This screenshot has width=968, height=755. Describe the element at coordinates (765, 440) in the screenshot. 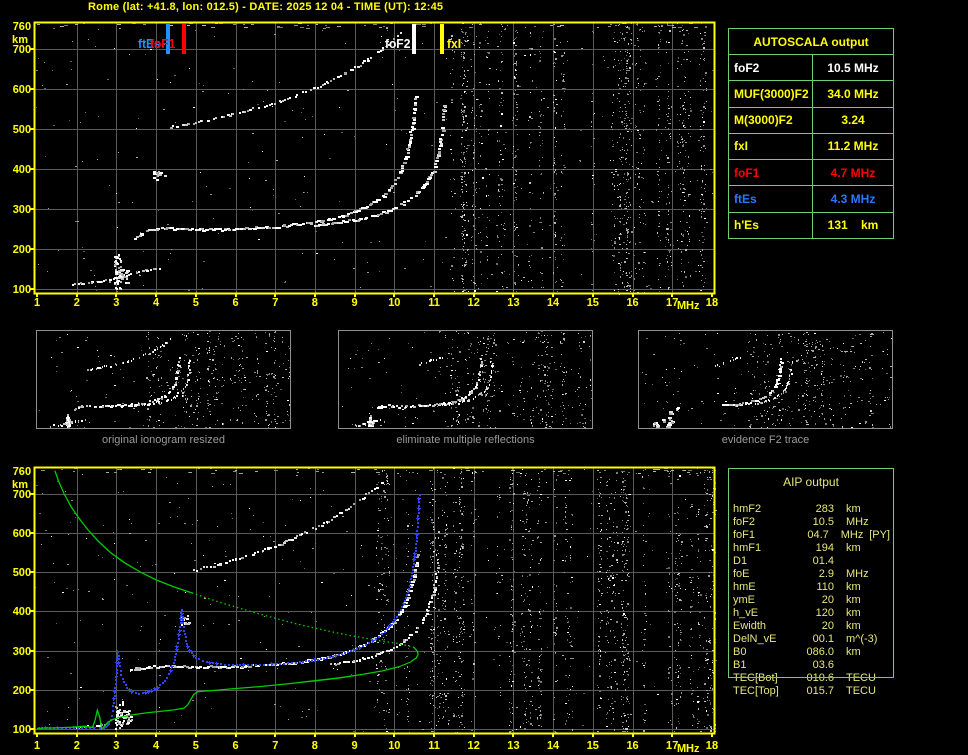

I see `thumbnail-caption-evidence: evidence F2 trace` at that location.